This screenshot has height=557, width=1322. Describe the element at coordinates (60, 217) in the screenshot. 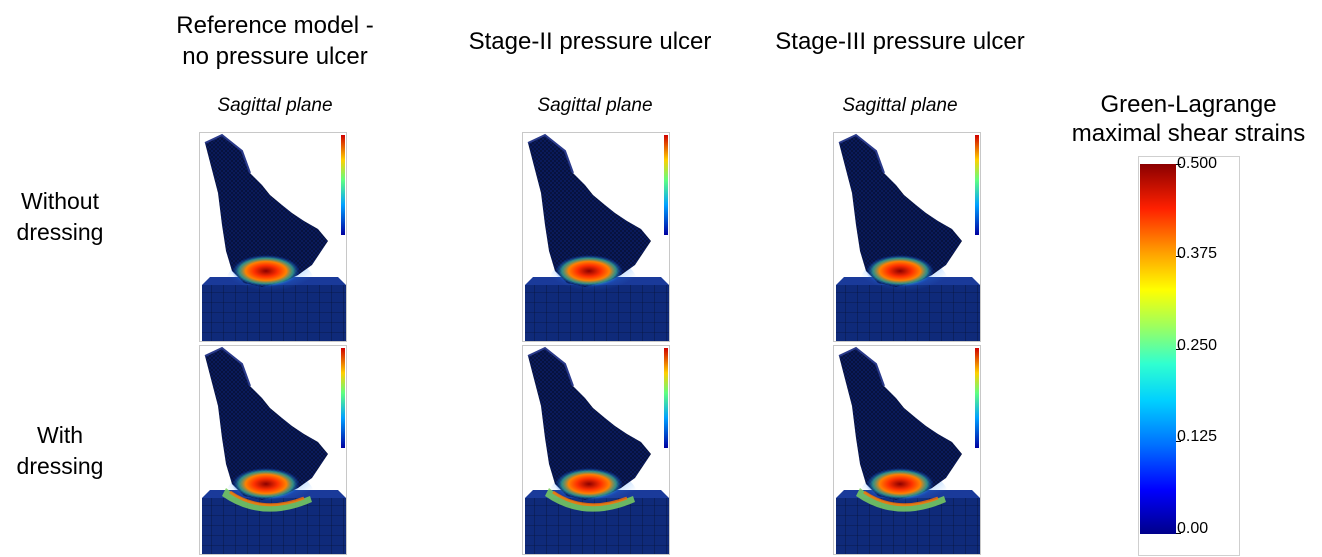

I see `row-label-without-dressing: Without dressing` at that location.